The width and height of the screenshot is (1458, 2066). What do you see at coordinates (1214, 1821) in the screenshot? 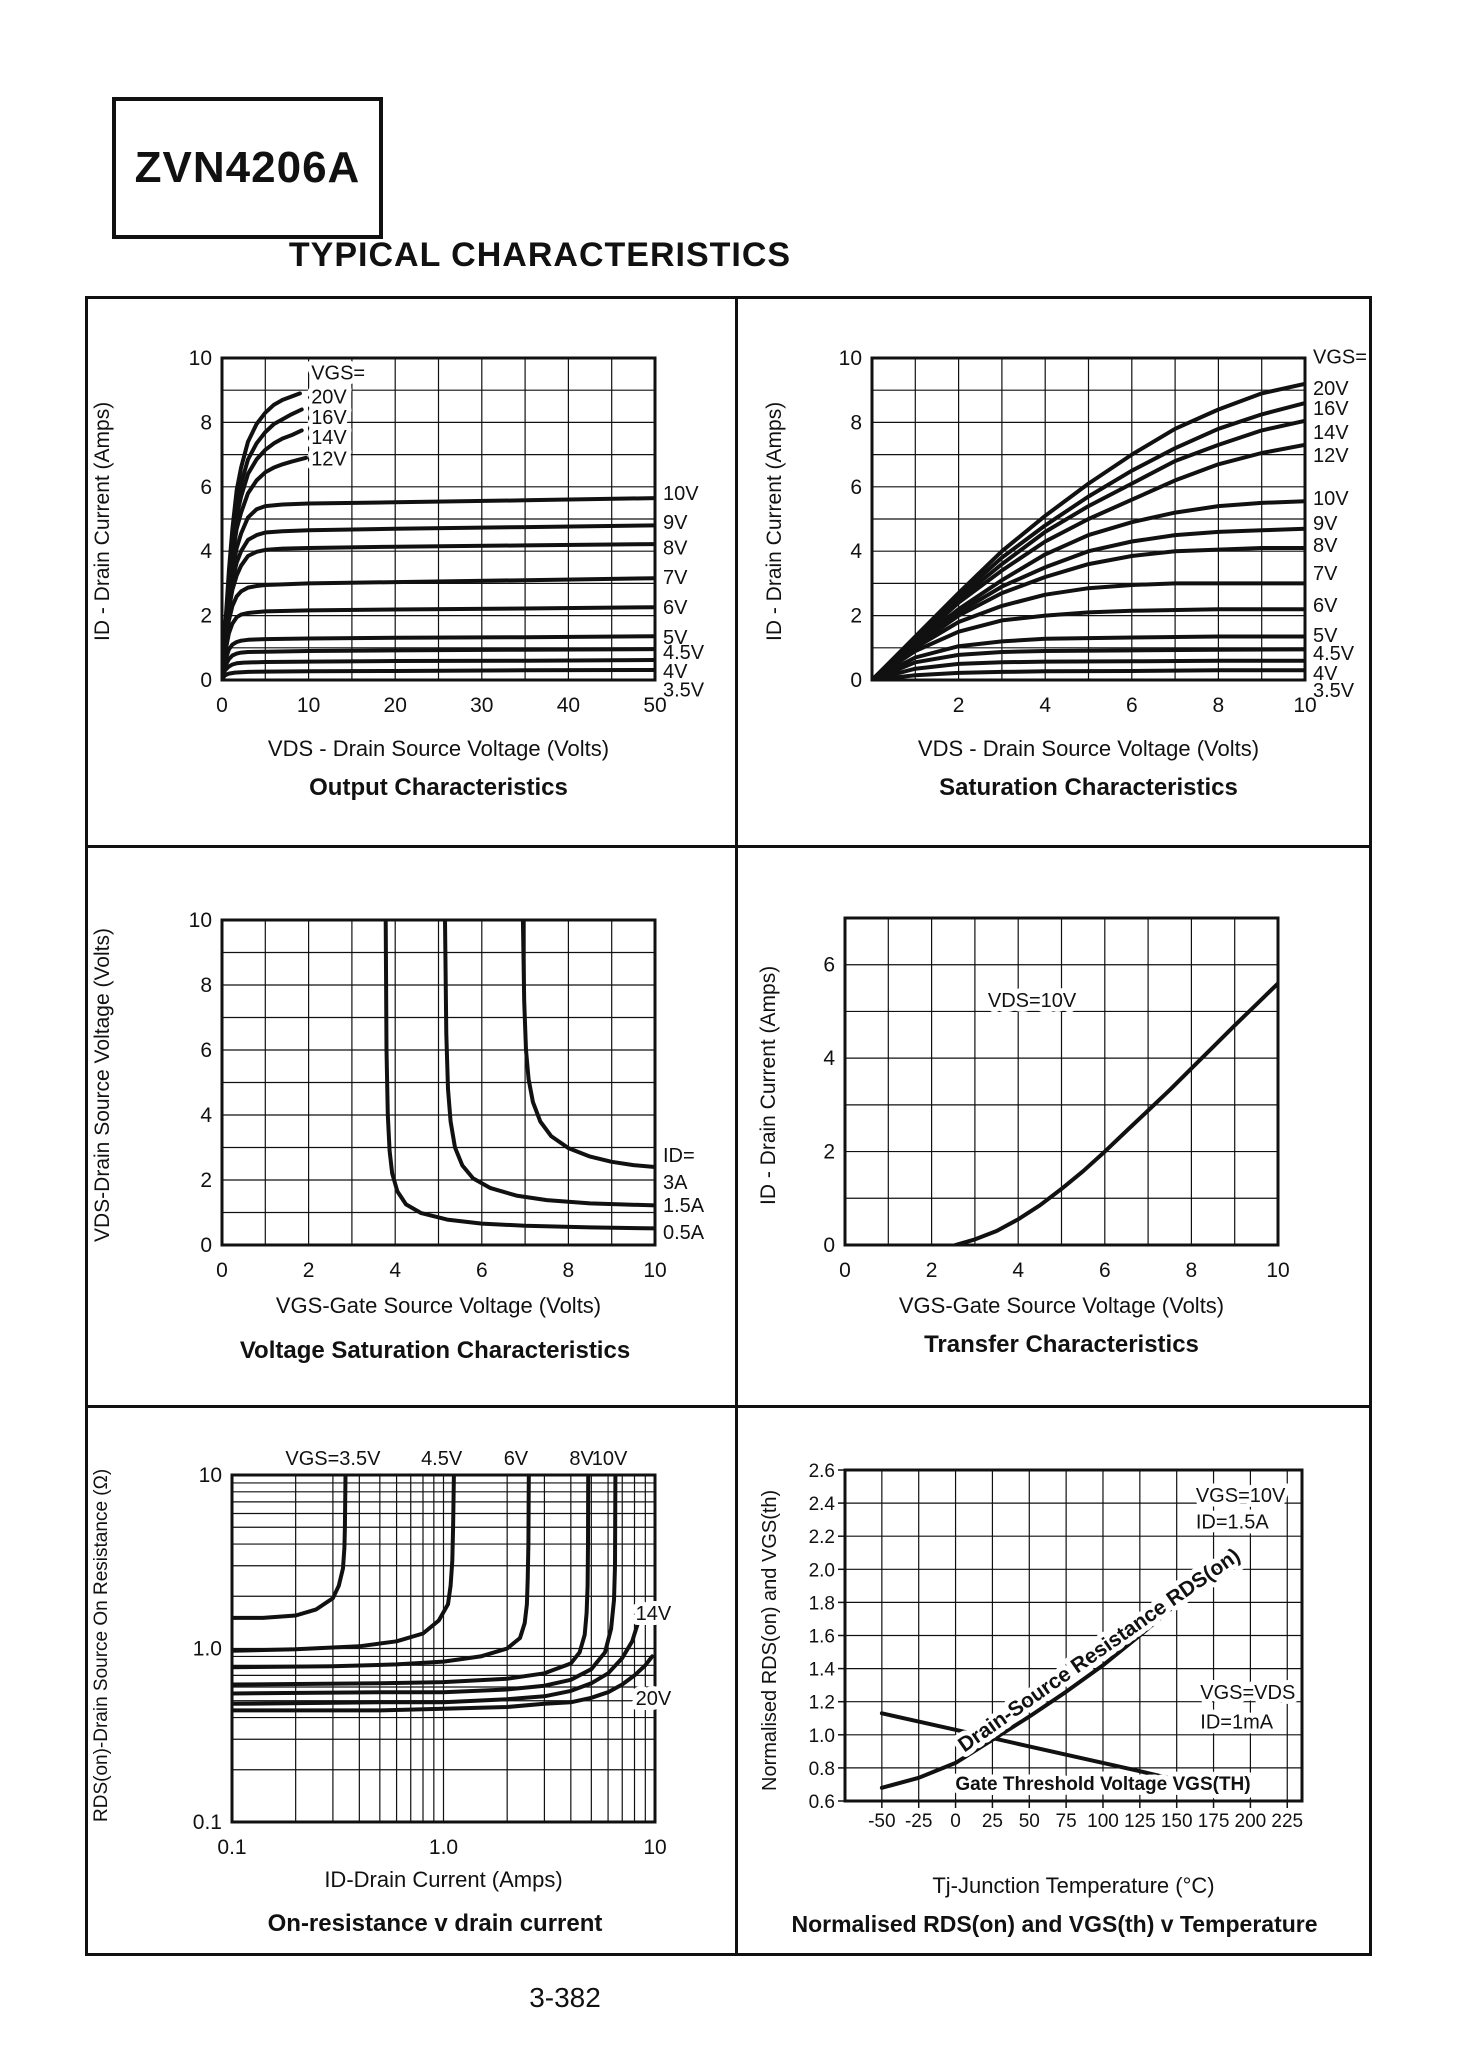
I see `x-tick-label: 175` at bounding box center [1214, 1821].